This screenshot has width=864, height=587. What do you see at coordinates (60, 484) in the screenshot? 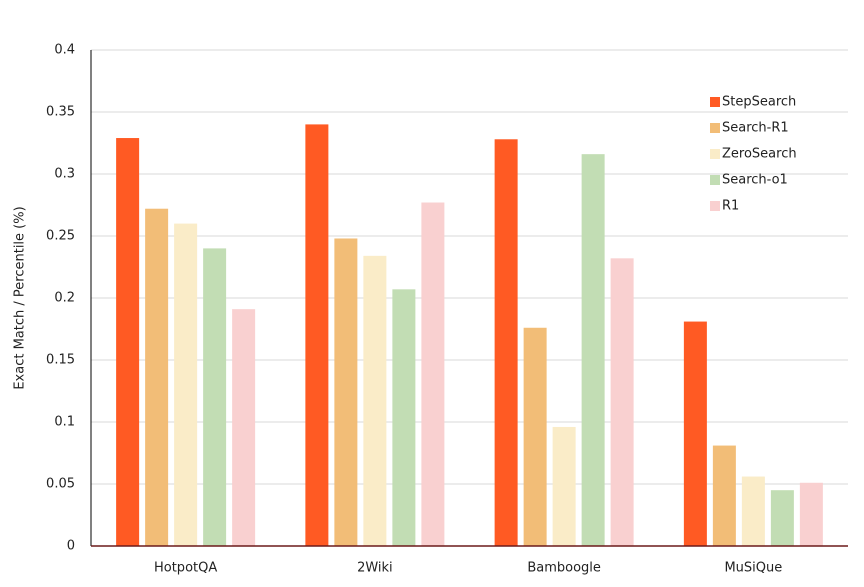
I see `y-tick-label: 0.05` at bounding box center [60, 484].